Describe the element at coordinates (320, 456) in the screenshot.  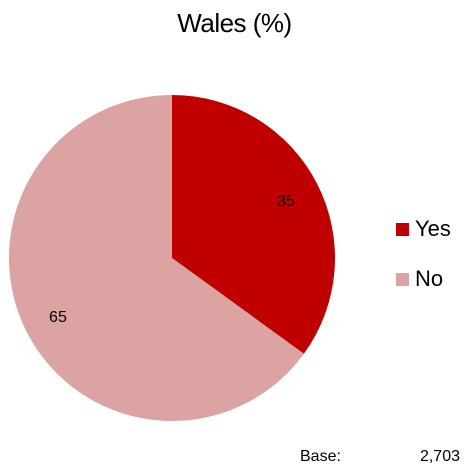
I see `base-label: Base:` at that location.